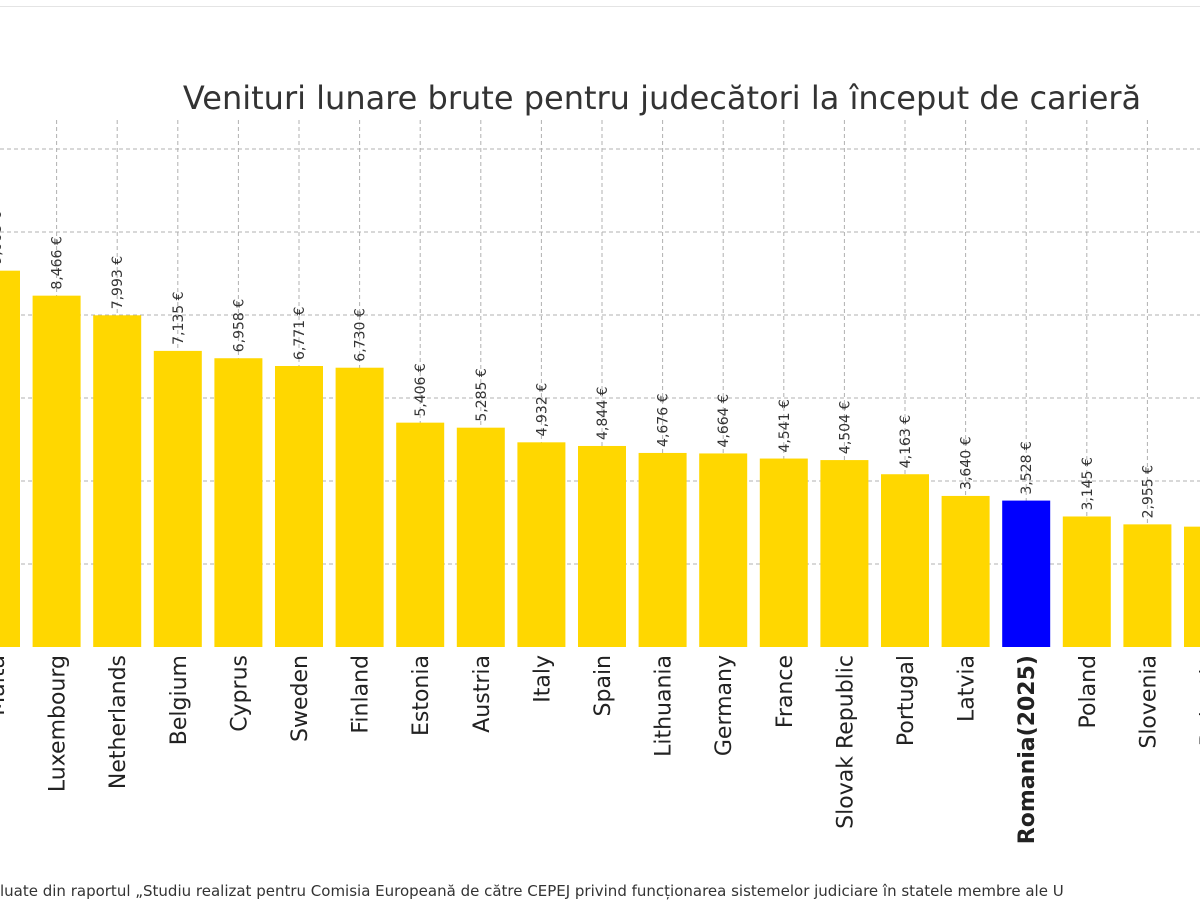 Image resolution: width=1200 pixels, height=900 pixels. I want to click on bar-estonia, so click(420, 534).